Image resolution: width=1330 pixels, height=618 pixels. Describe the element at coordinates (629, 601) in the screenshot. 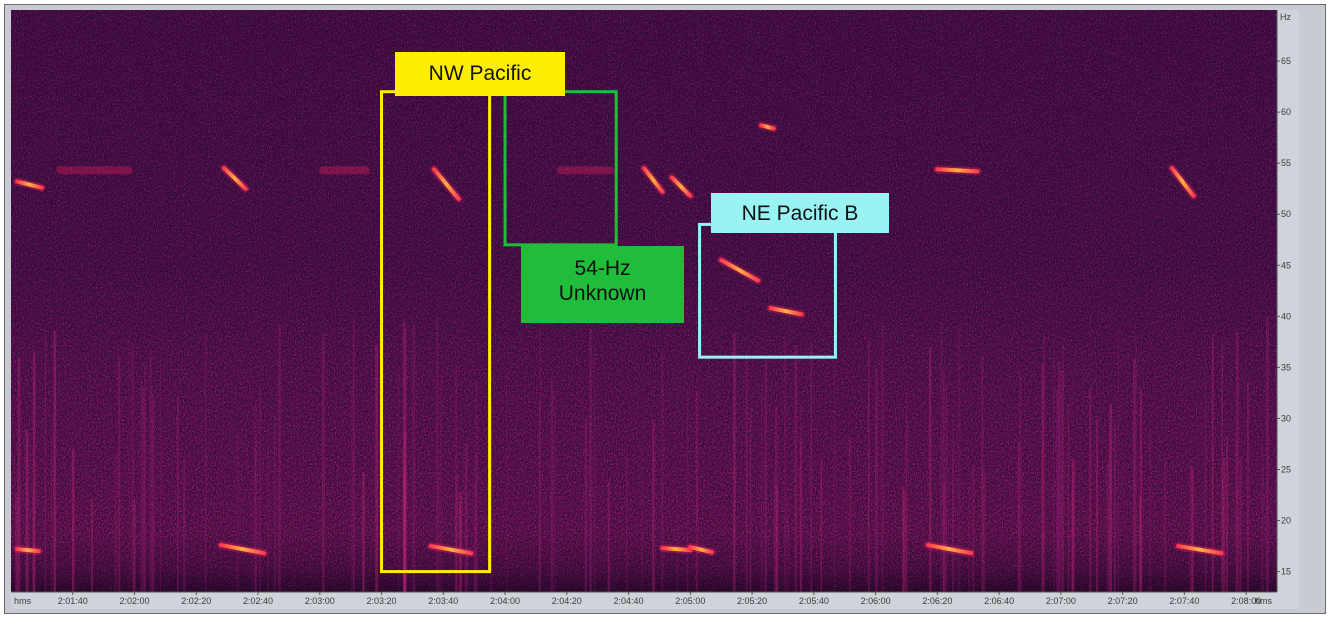

I see `x-tick-label: 2:04:40` at that location.